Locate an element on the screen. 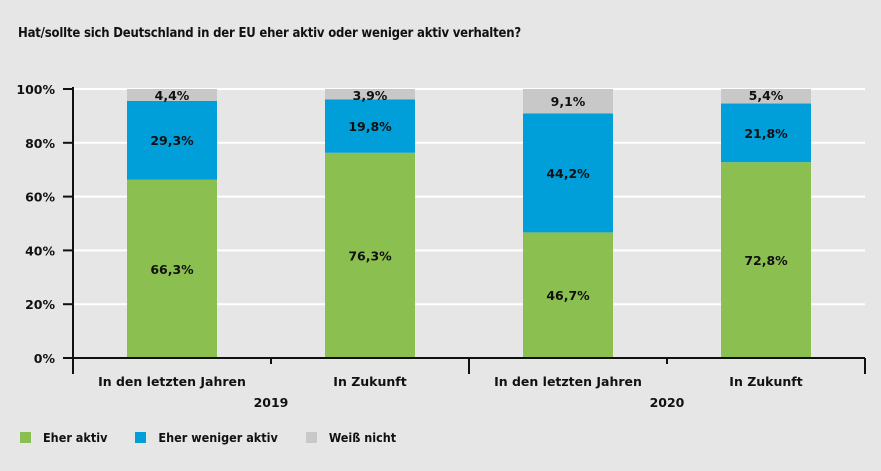  legend-item: Weiß nicht is located at coordinates (351, 437).